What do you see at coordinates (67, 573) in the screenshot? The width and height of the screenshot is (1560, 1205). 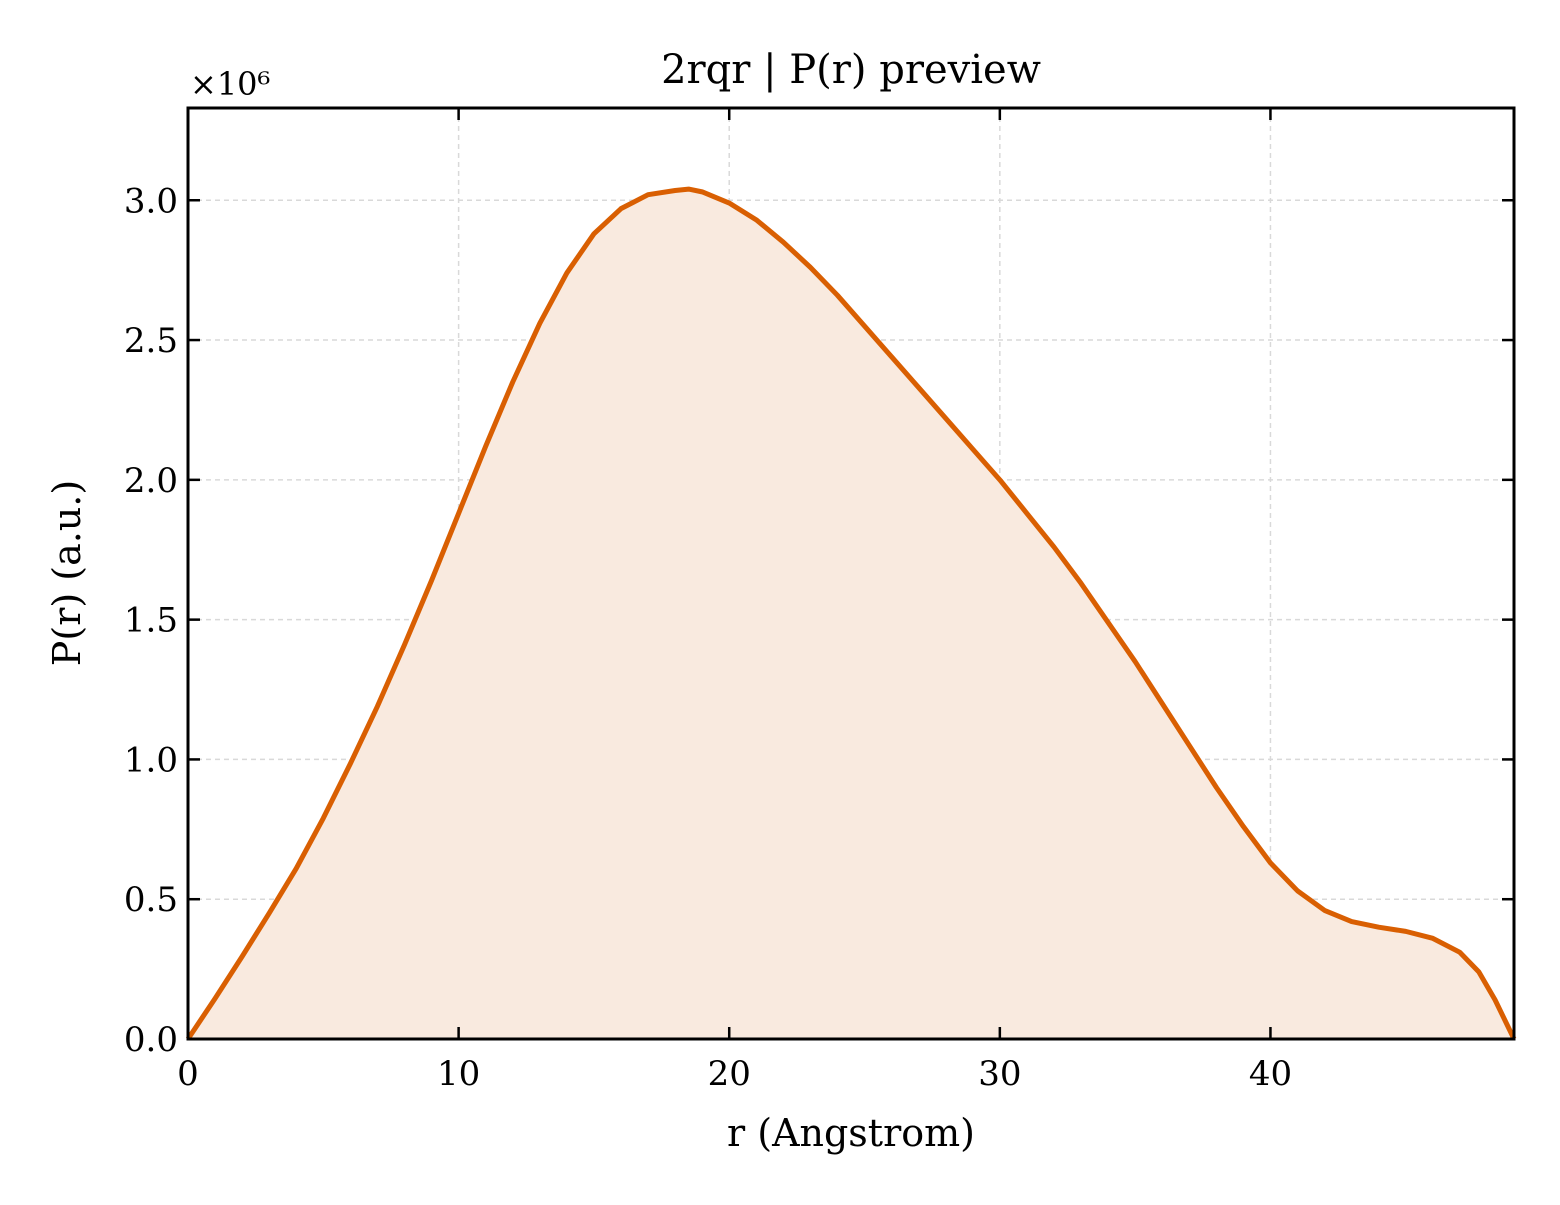 I see `y-axis-label: P(r) (a.u.)` at bounding box center [67, 573].